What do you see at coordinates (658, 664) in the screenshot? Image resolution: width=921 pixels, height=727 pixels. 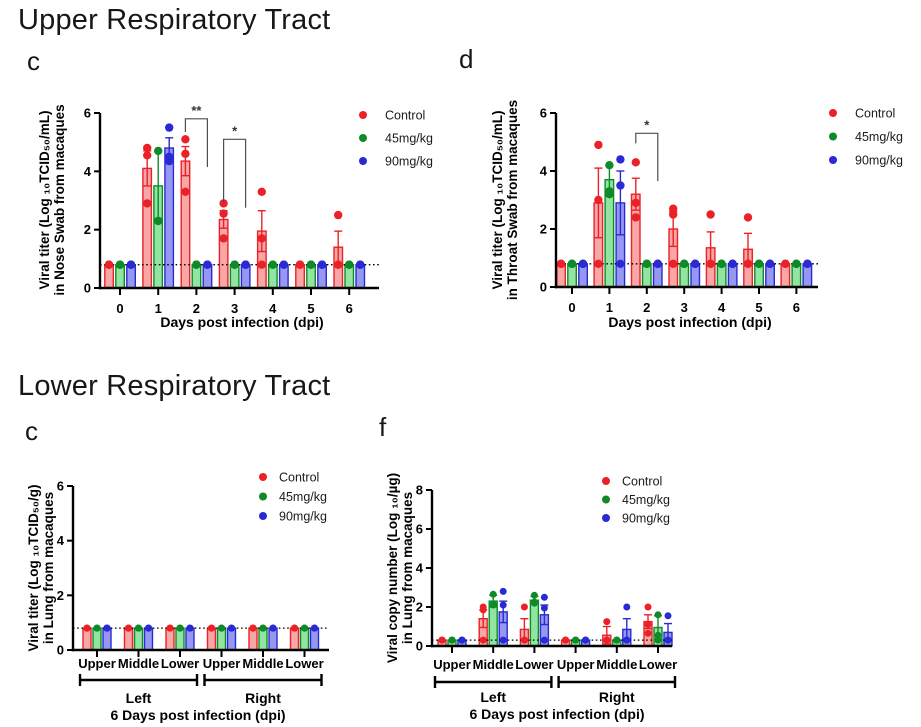 I see `x-tick-label: Lower` at bounding box center [658, 664].